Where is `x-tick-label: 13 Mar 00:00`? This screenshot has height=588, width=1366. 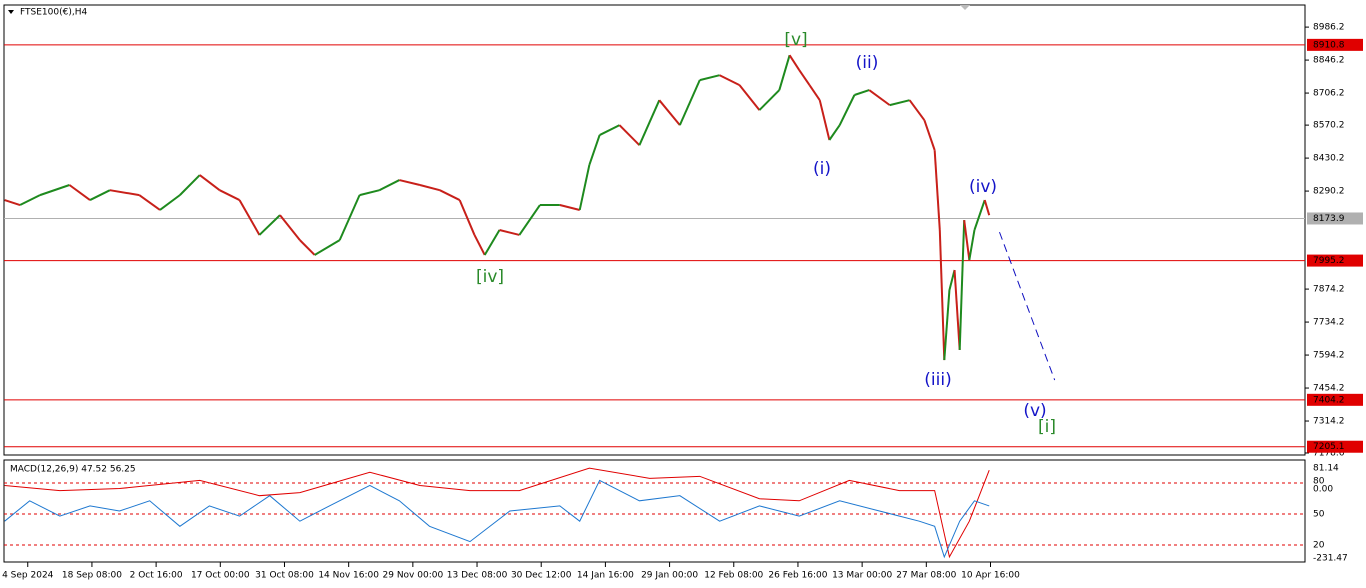 x-tick-label: 13 Mar 00:00 is located at coordinates (862, 576).